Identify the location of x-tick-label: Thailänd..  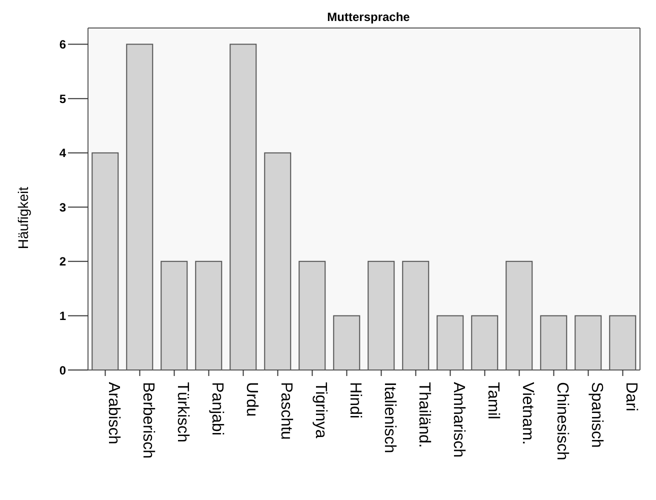
(423, 415).